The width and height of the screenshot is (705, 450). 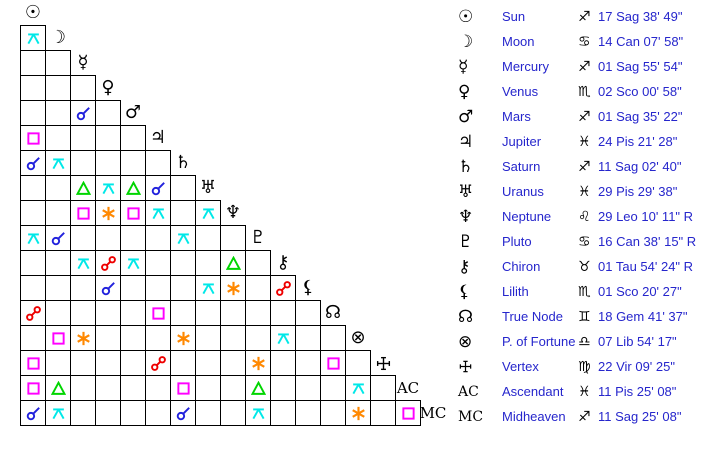 What do you see at coordinates (525, 66) in the screenshot?
I see `planet-name: Mercury` at bounding box center [525, 66].